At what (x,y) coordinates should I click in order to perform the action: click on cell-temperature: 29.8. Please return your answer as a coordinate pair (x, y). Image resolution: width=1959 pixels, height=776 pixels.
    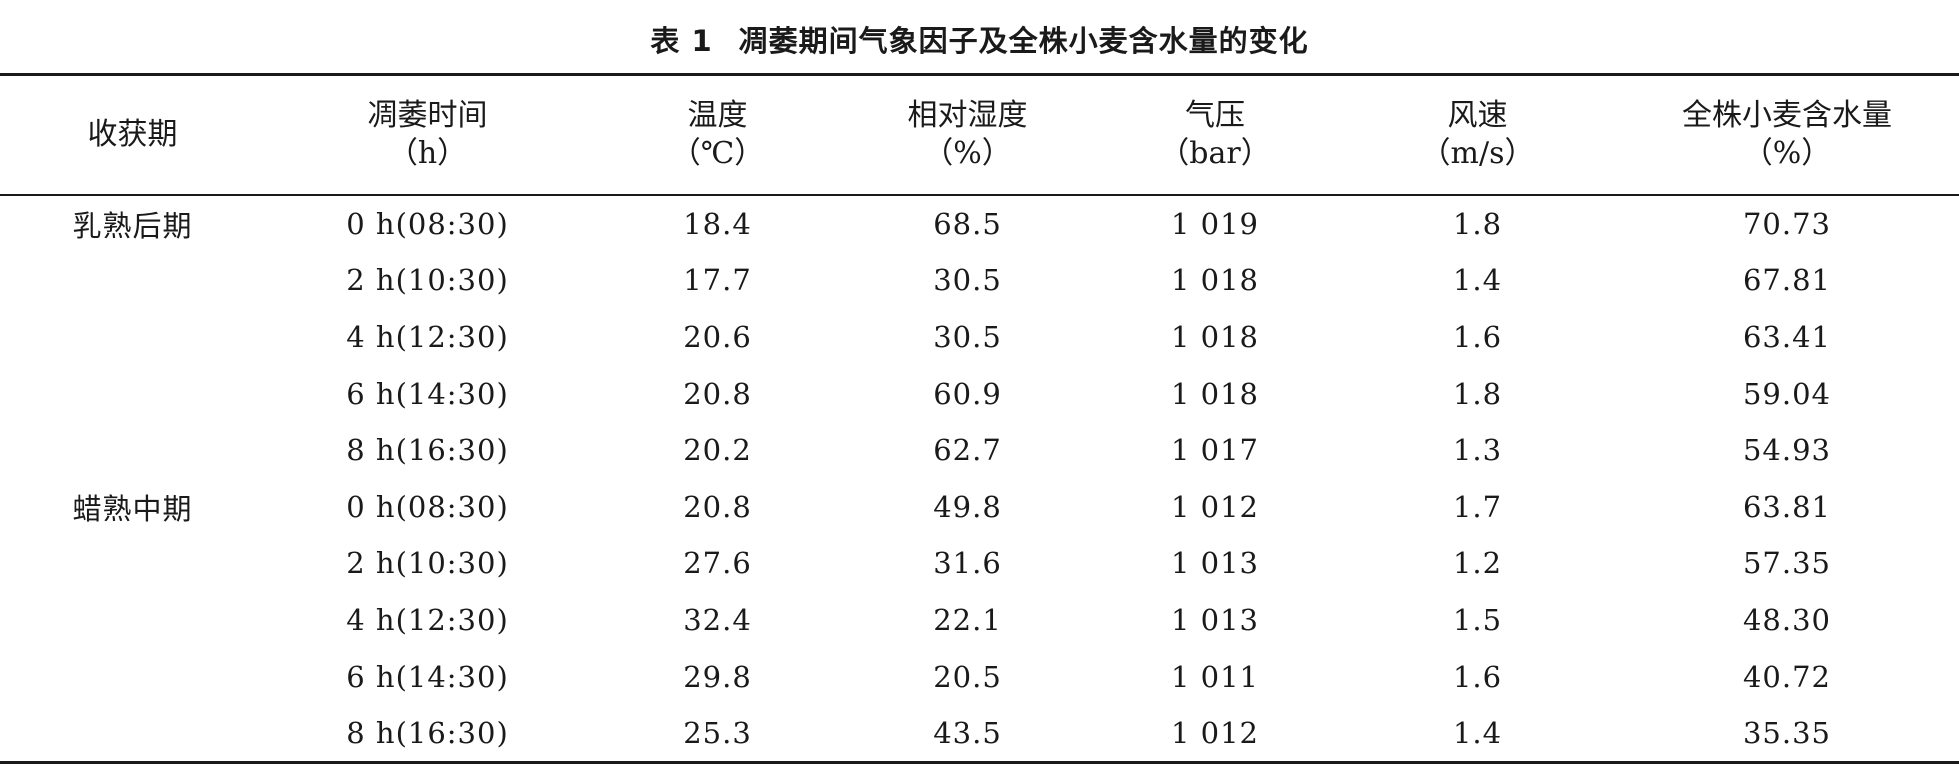
    Looking at the image, I should click on (717, 676).